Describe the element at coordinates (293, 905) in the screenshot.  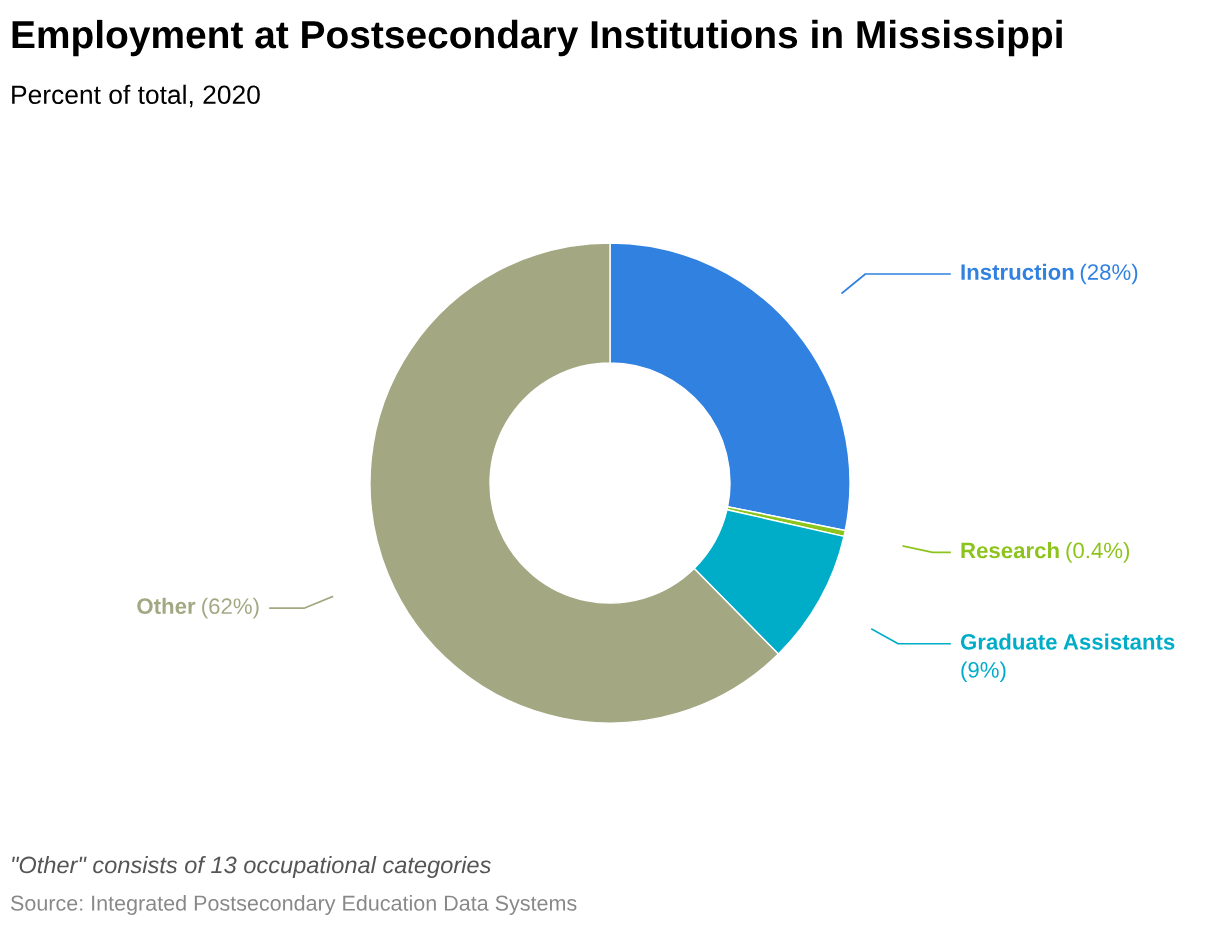
I see `source-note: Source: Integrated Postsecondary Education Data Systems` at that location.